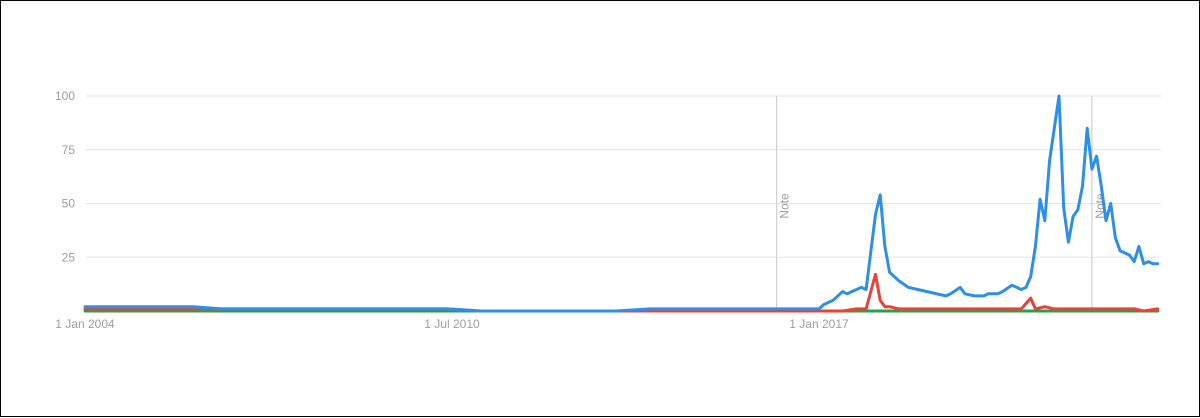 The image size is (1200, 418). I want to click on y-tick-label-25: 25, so click(69, 257).